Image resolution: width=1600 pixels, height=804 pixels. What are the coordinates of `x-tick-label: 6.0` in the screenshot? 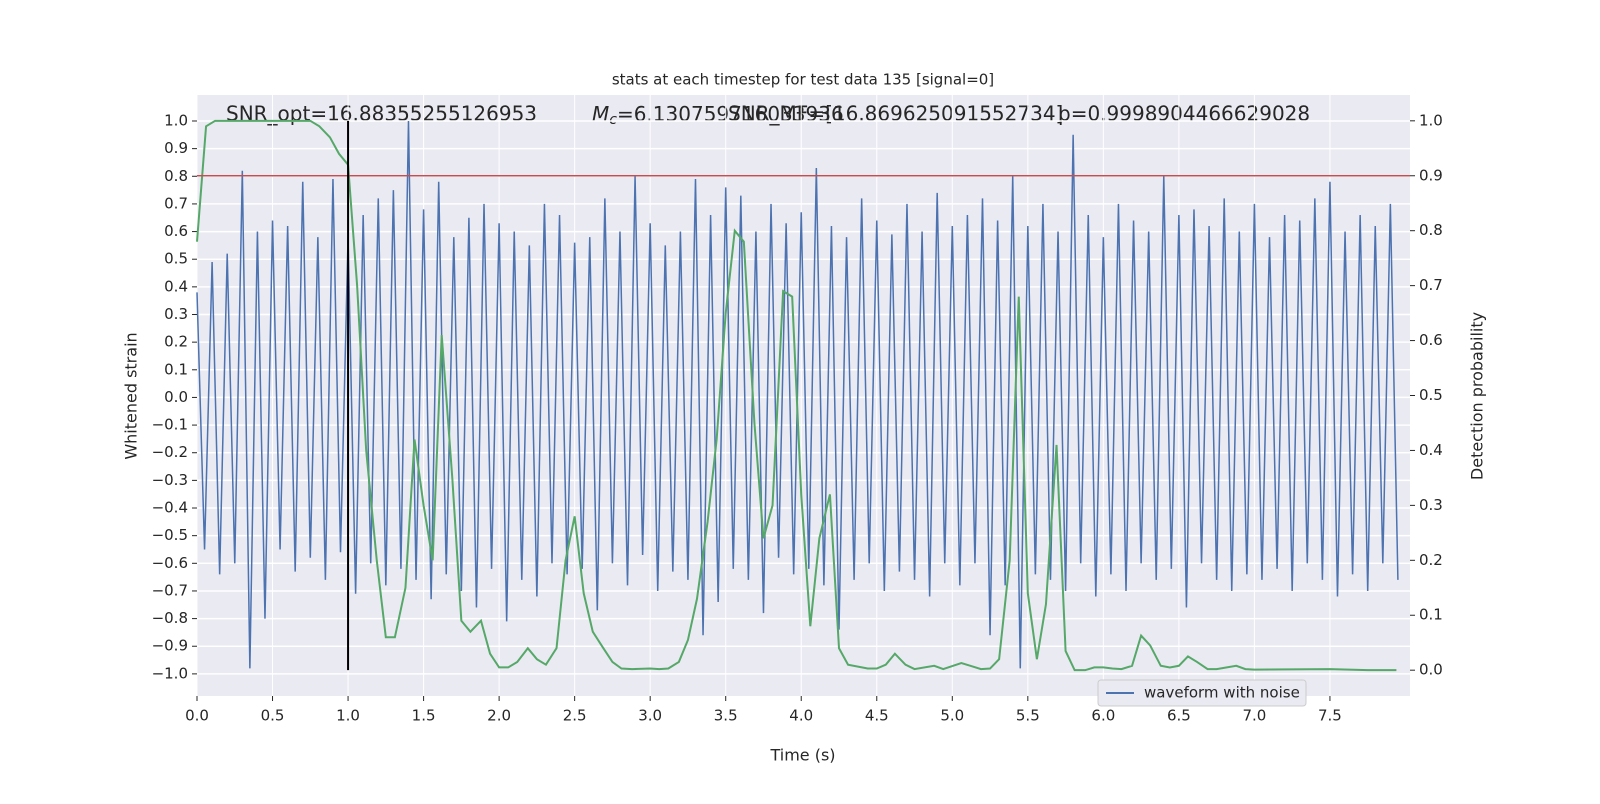 It's located at (1103, 716).